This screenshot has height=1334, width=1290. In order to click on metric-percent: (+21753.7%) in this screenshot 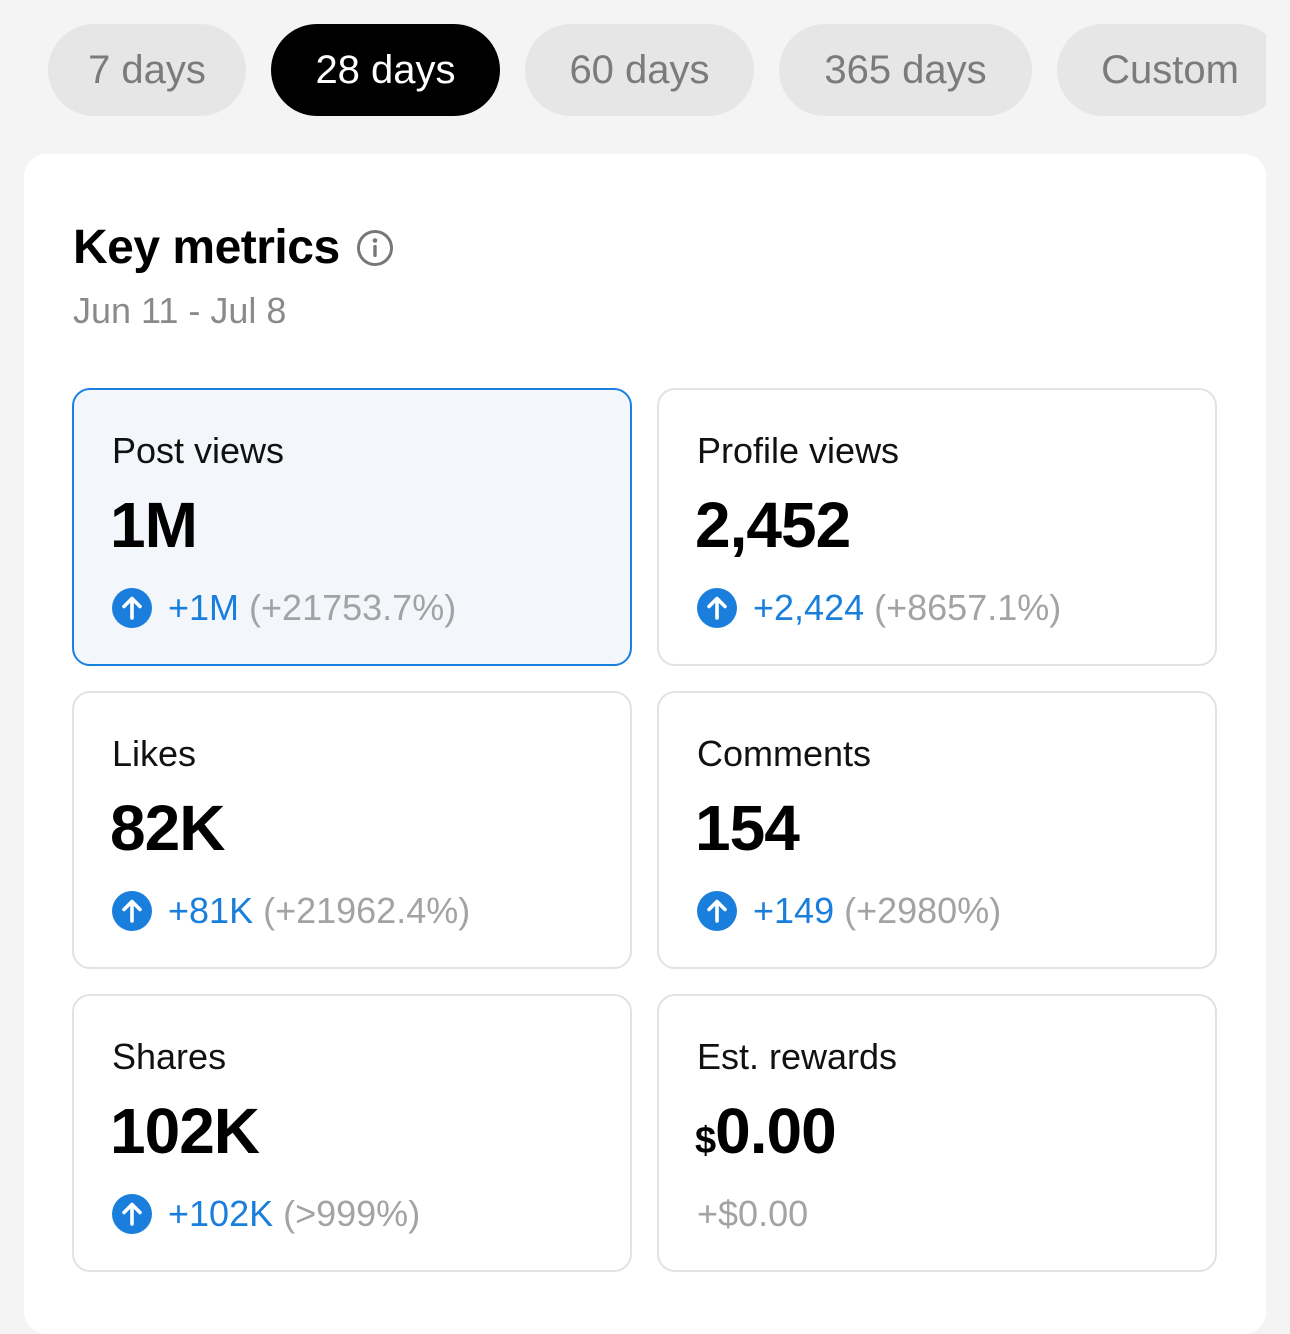, I will do `click(353, 607)`.